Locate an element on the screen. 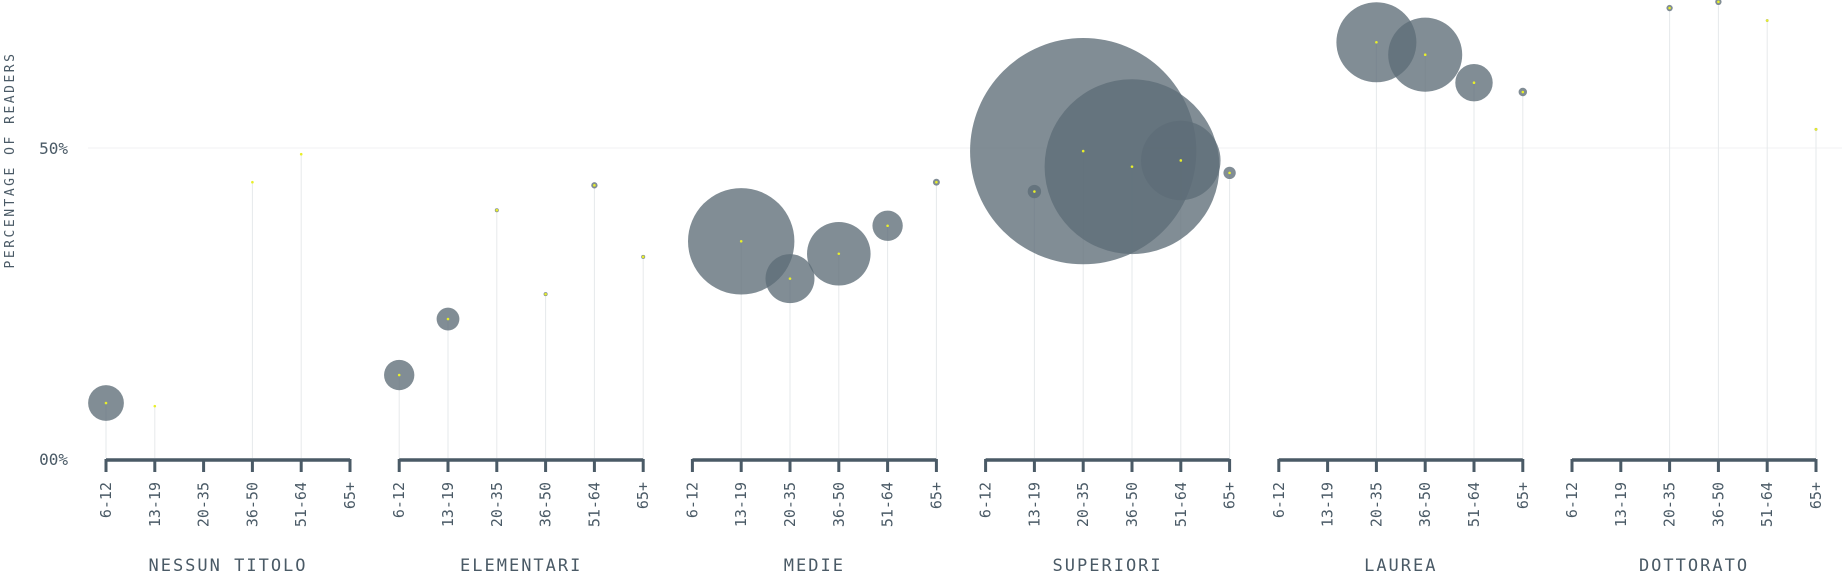  group-label: DOTTORATO is located at coordinates (1694, 566).